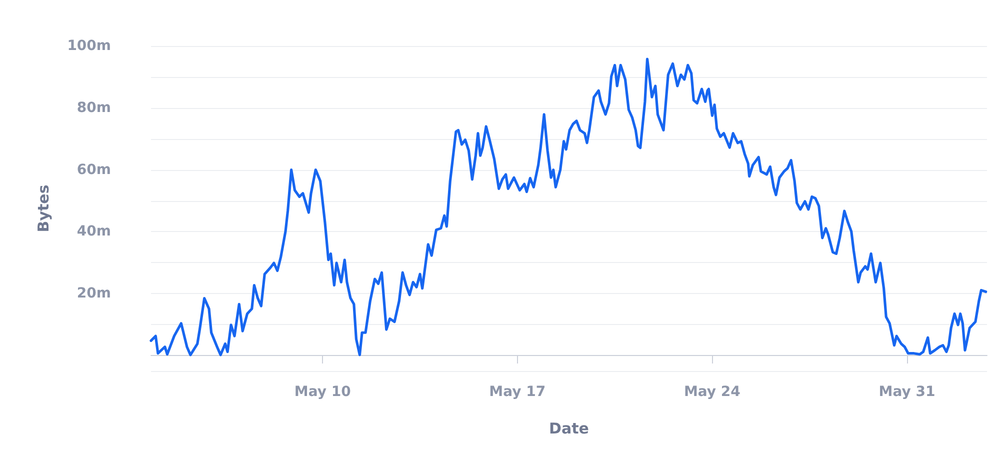 This screenshot has height=449, width=1000. Describe the element at coordinates (43, 208) in the screenshot. I see `y-axis-title: Bytes` at that location.